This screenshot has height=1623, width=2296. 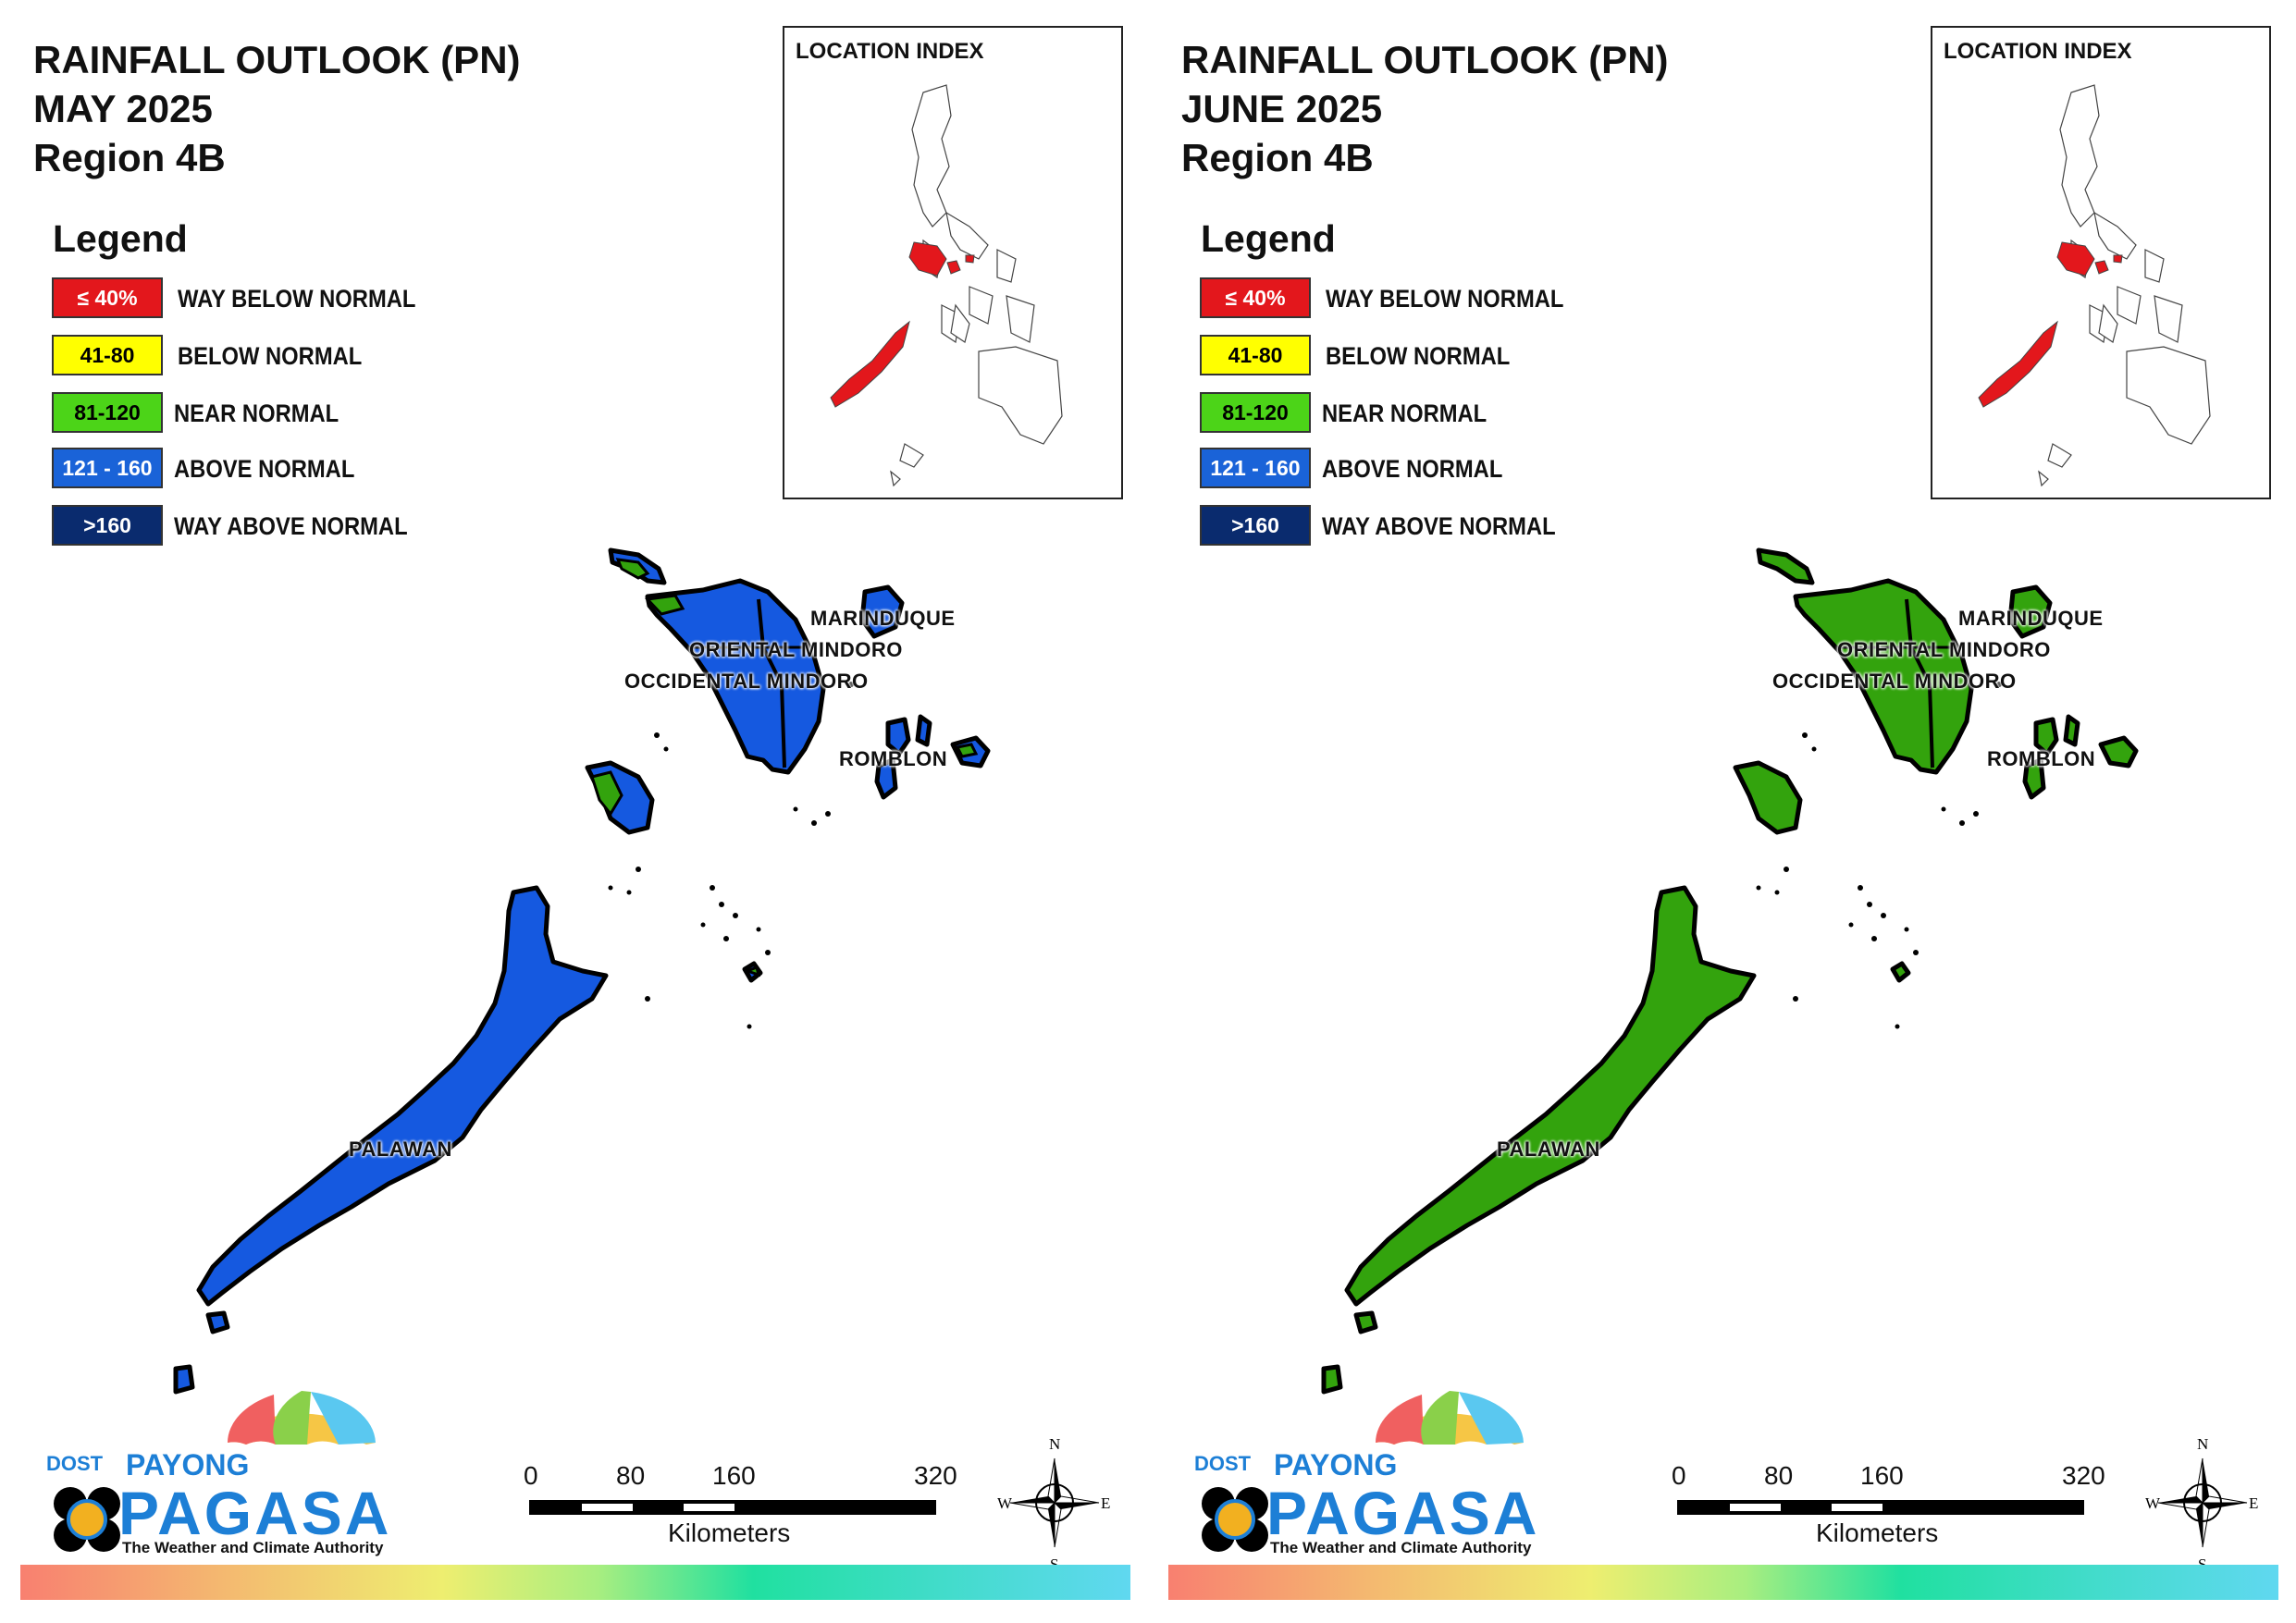 I want to click on map-title: RAINFALL OUTLOOK (PN) MAY 2025 Region 4B, so click(x=277, y=108).